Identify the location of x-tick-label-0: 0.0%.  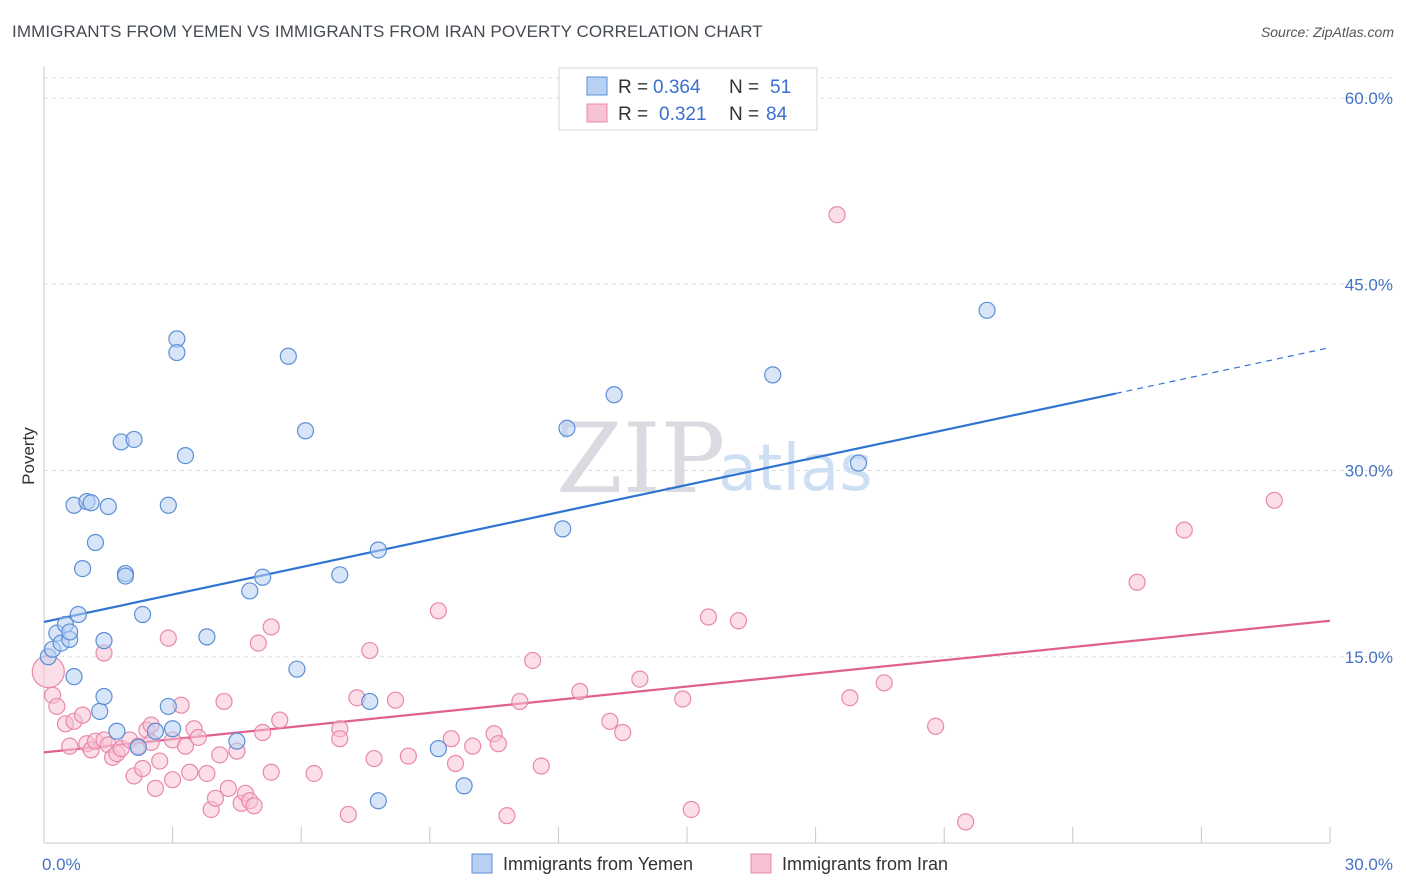
(61, 864).